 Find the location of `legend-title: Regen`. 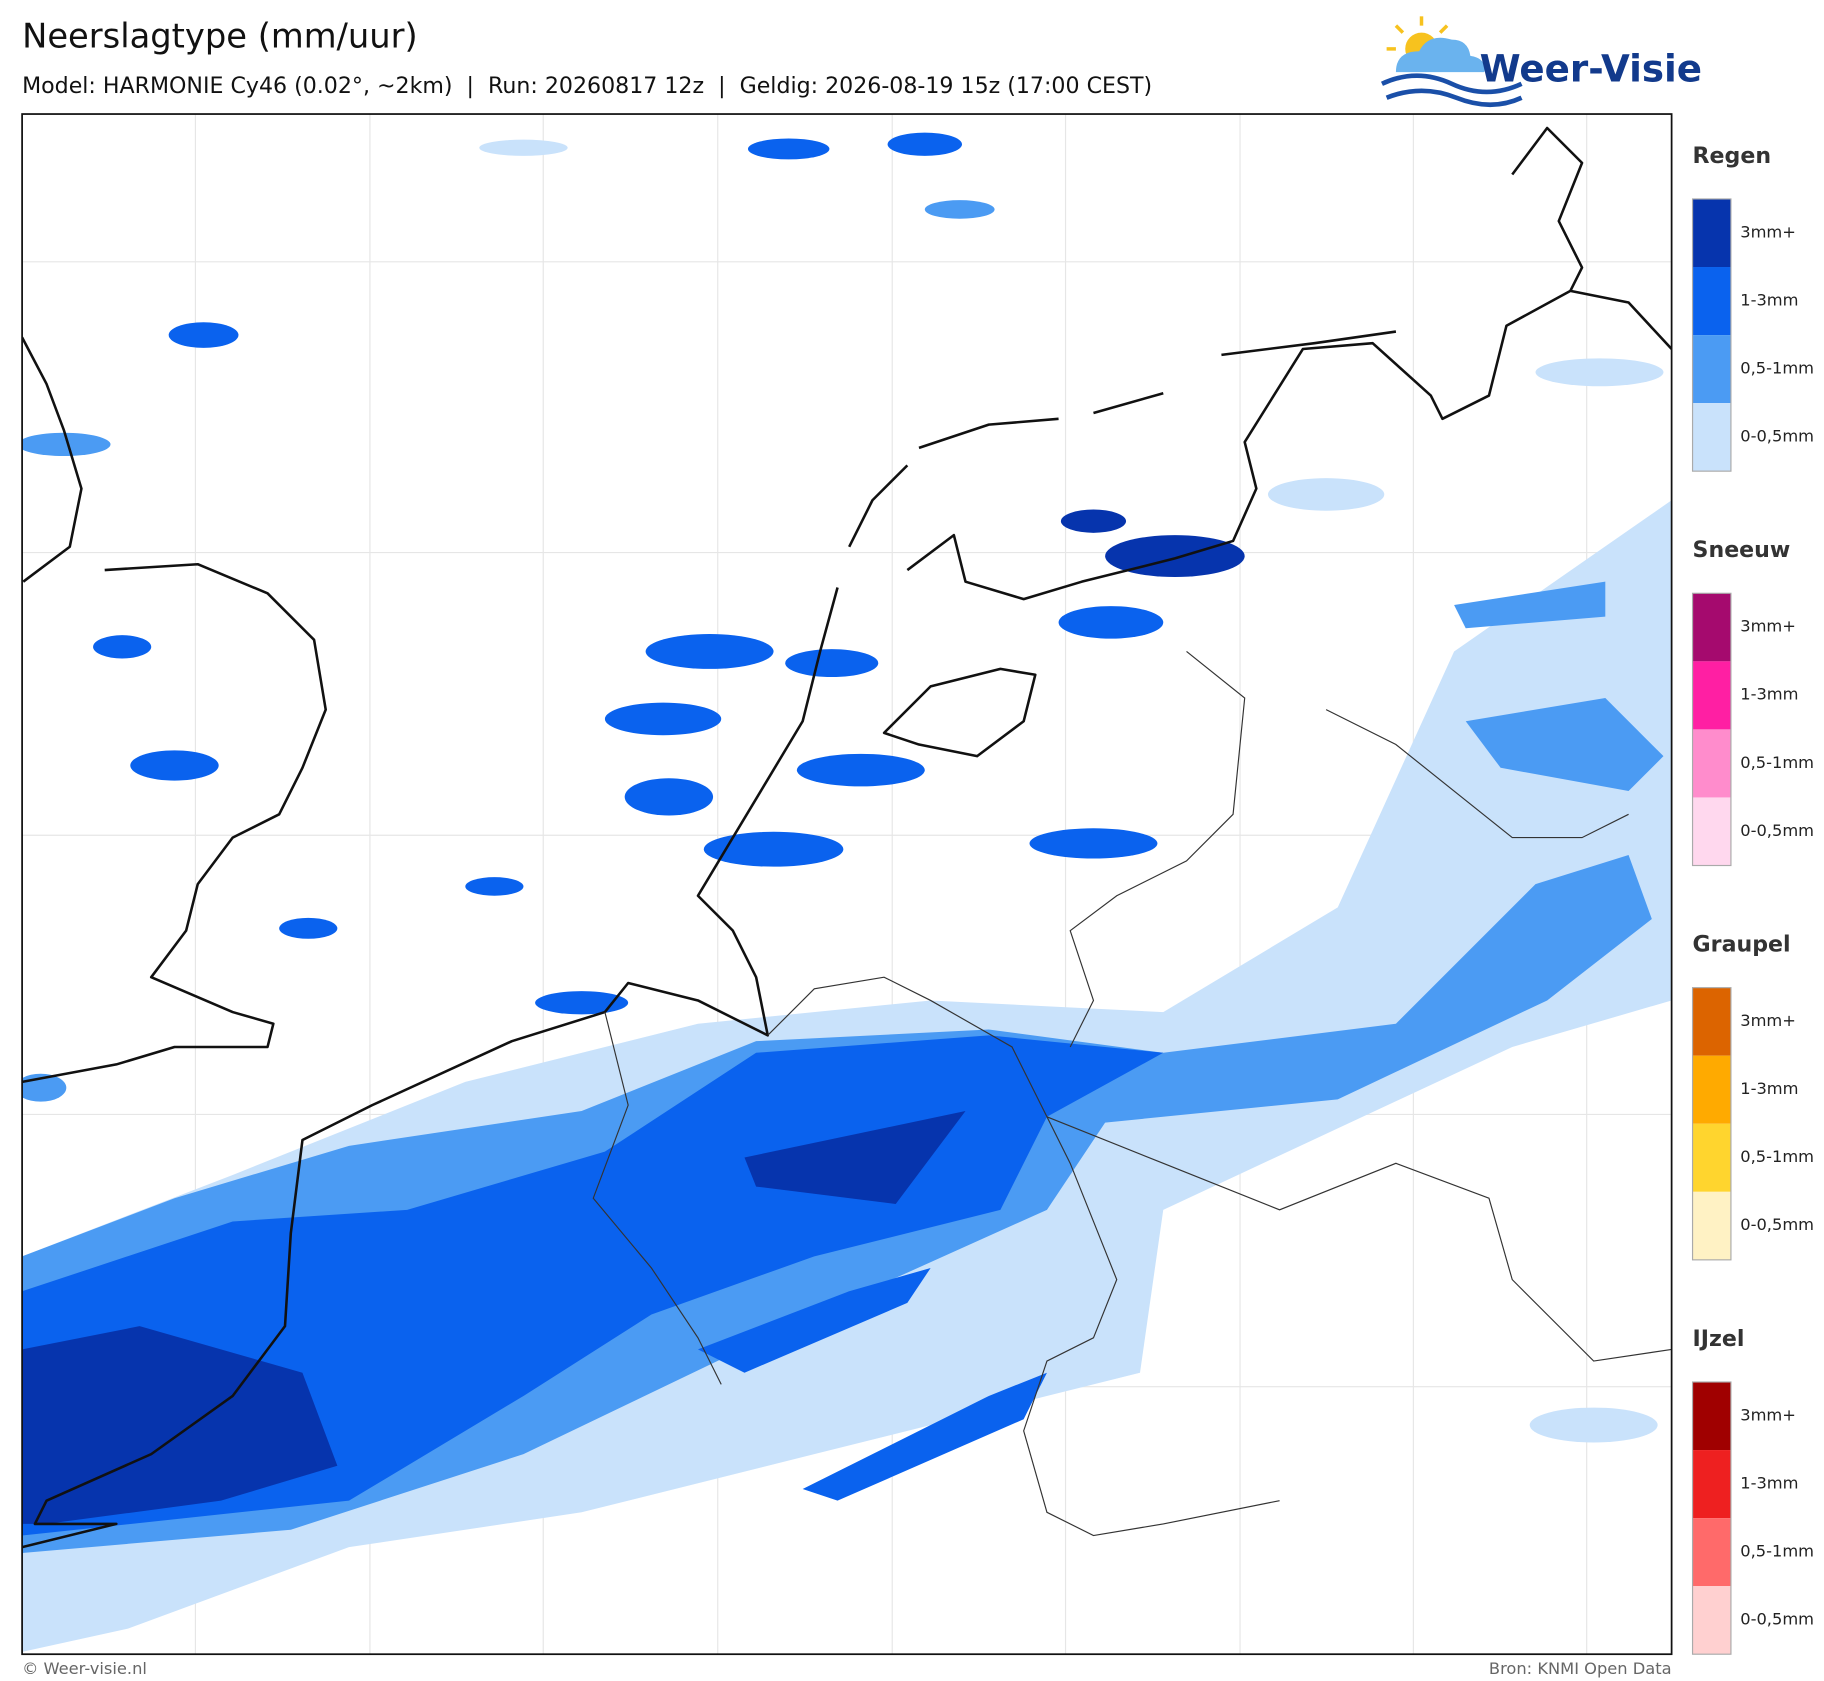

legend-title: Regen is located at coordinates (1732, 156).